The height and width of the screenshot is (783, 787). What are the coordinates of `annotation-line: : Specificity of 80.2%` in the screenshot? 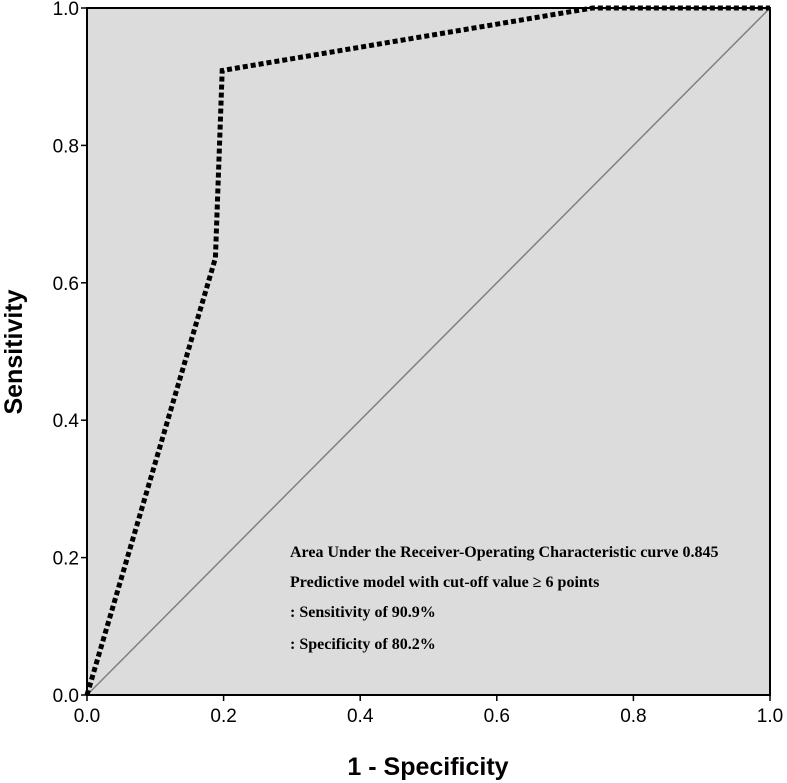 It's located at (363, 644).